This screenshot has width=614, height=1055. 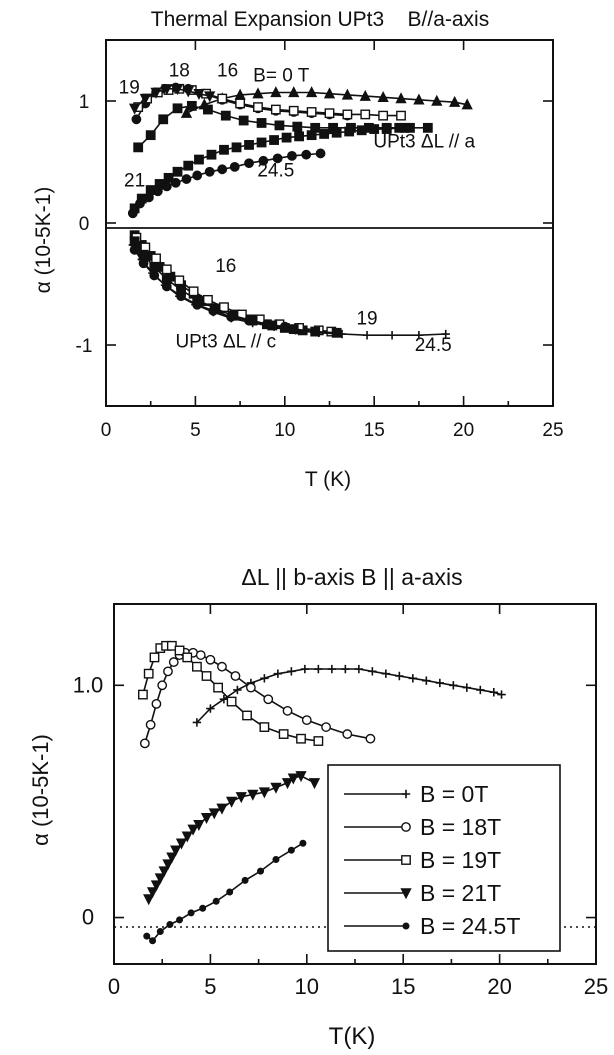 I want to click on annotation-label: UPt3 ΔL // c, so click(x=225, y=341).